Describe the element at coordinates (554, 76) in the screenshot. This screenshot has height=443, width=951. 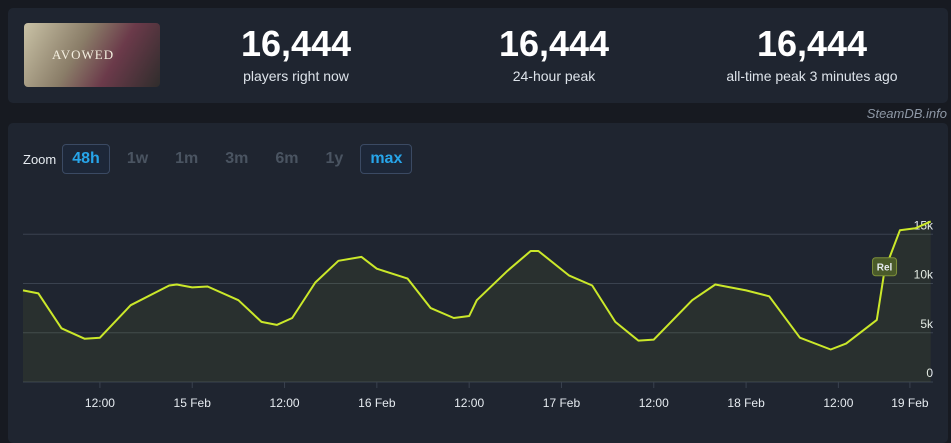
I see `stat-label: 24-hour peak` at that location.